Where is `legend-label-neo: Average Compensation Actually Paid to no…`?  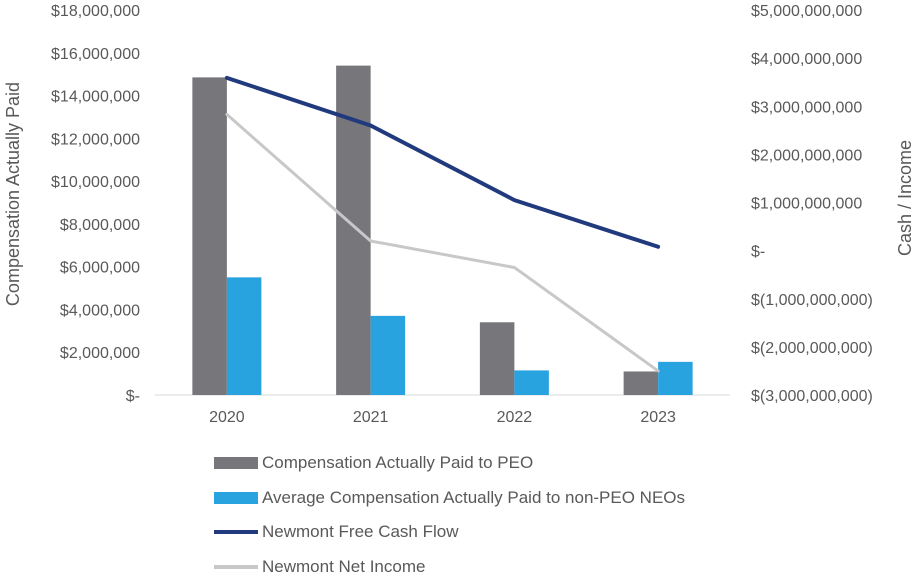 legend-label-neo: Average Compensation Actually Paid to no… is located at coordinates (473, 498).